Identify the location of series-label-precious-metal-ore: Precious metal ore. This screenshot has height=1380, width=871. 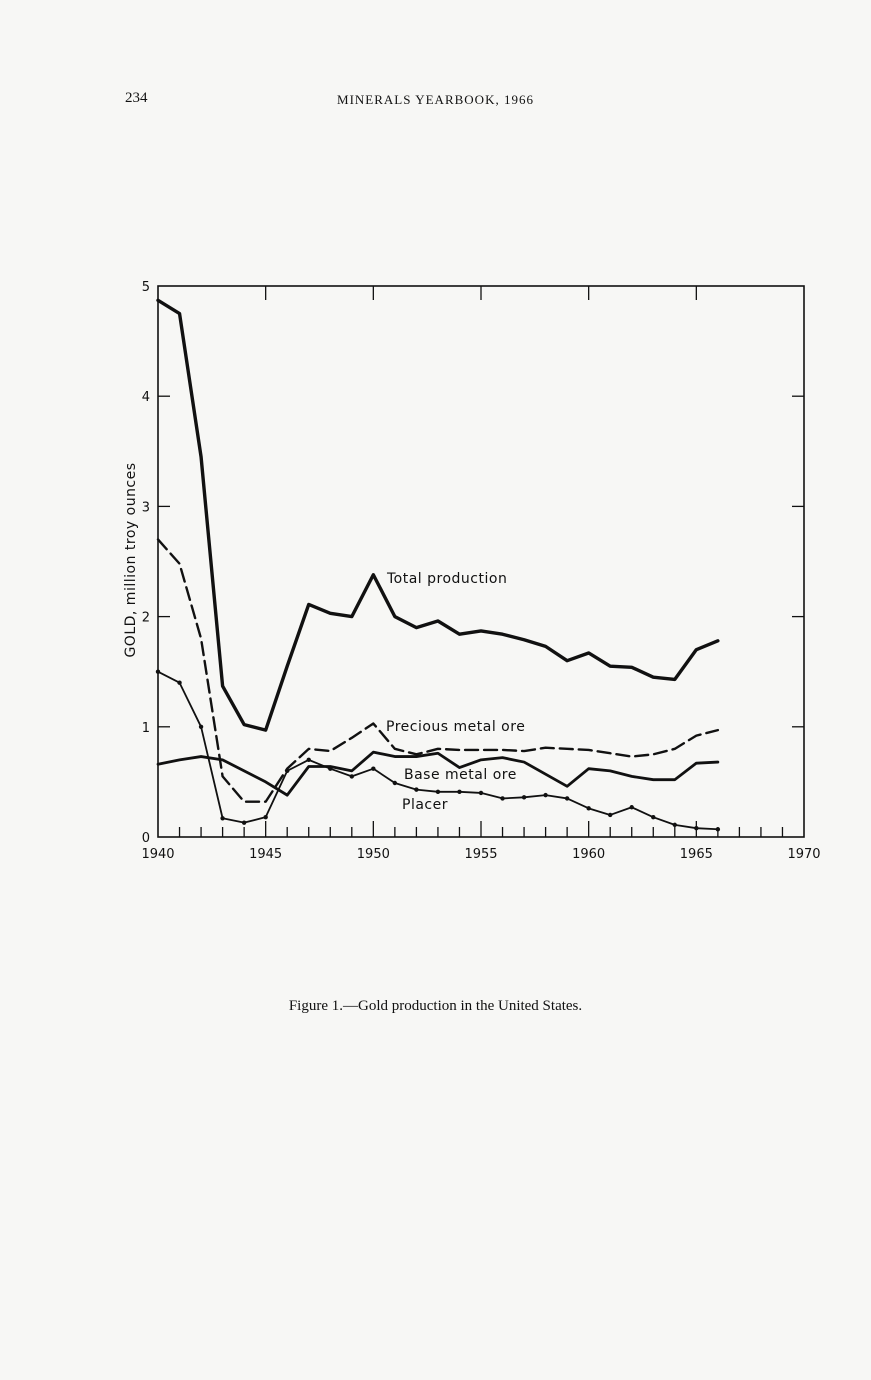
(455, 727).